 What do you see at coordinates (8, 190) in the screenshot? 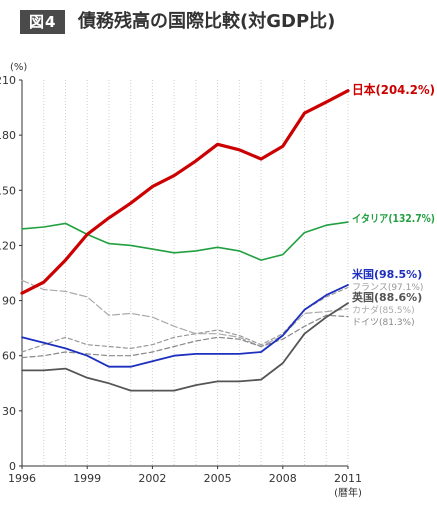
I see `y-tick-label-150: 150` at bounding box center [8, 190].